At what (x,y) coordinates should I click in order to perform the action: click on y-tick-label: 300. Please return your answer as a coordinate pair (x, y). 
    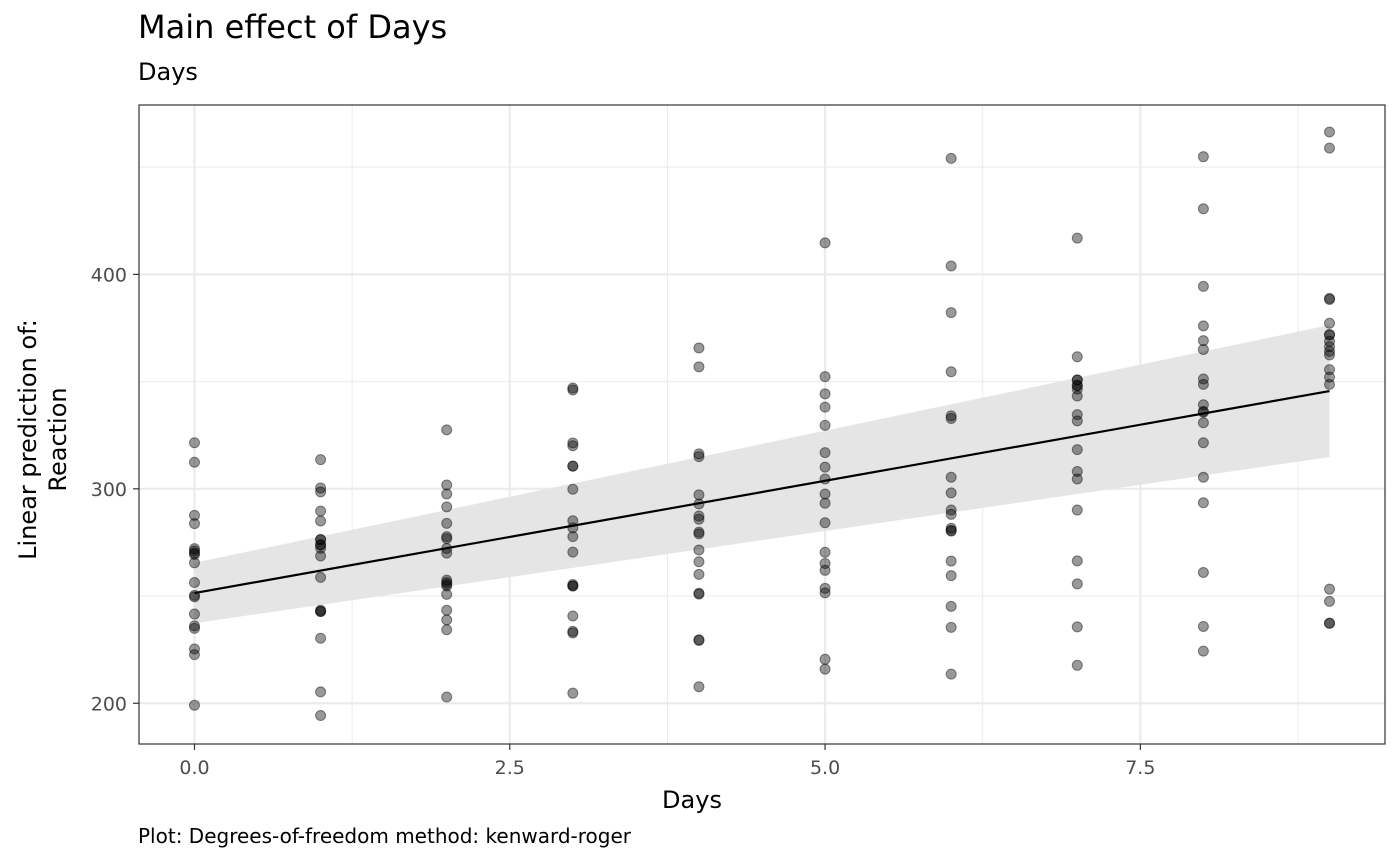
    Looking at the image, I should click on (109, 490).